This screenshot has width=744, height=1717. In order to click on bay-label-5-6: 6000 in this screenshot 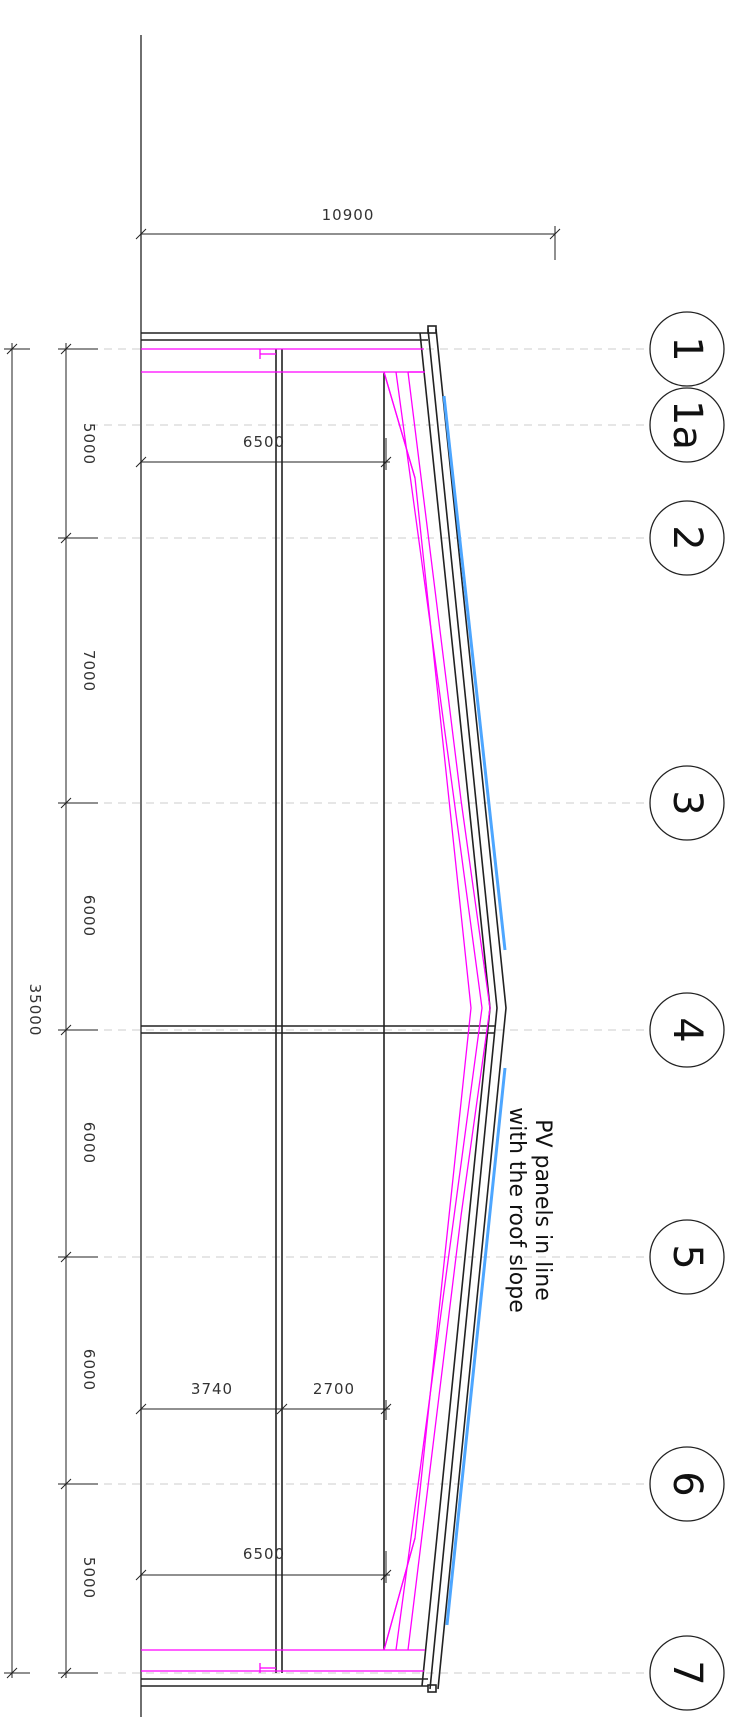, I will do `click(89, 1370)`.